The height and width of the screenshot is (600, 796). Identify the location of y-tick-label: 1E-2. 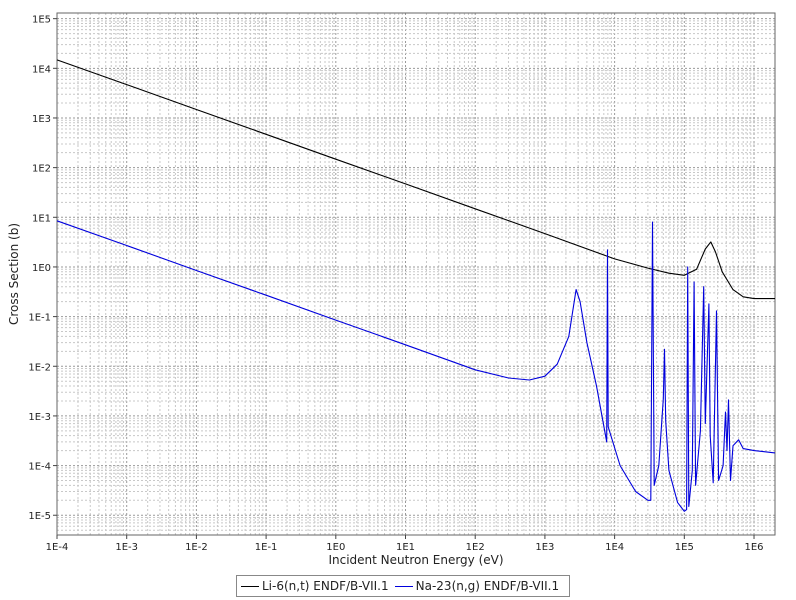
(39, 367).